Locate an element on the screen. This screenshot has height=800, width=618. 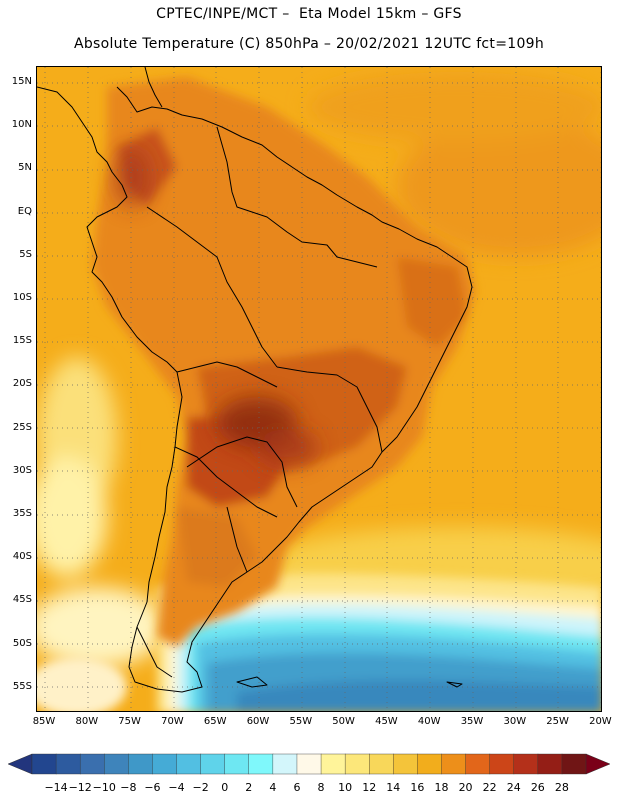
lat-label: 20S is located at coordinates (22, 384).